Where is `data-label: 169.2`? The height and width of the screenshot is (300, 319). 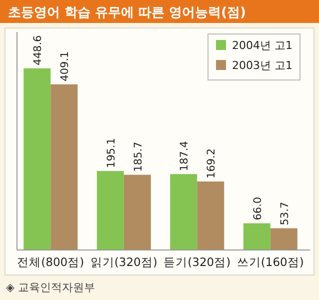
data-label: 169.2 is located at coordinates (212, 163).